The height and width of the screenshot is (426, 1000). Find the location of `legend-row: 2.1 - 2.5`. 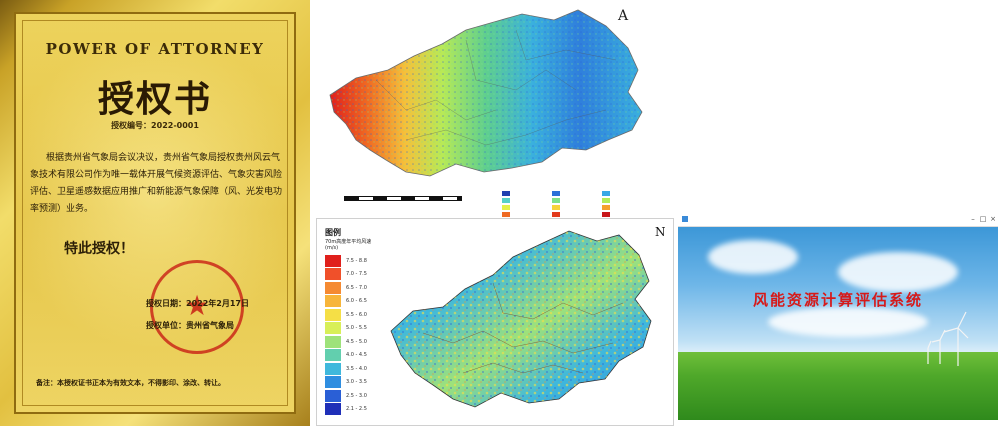

legend-row: 2.1 - 2.5 is located at coordinates (354, 410).